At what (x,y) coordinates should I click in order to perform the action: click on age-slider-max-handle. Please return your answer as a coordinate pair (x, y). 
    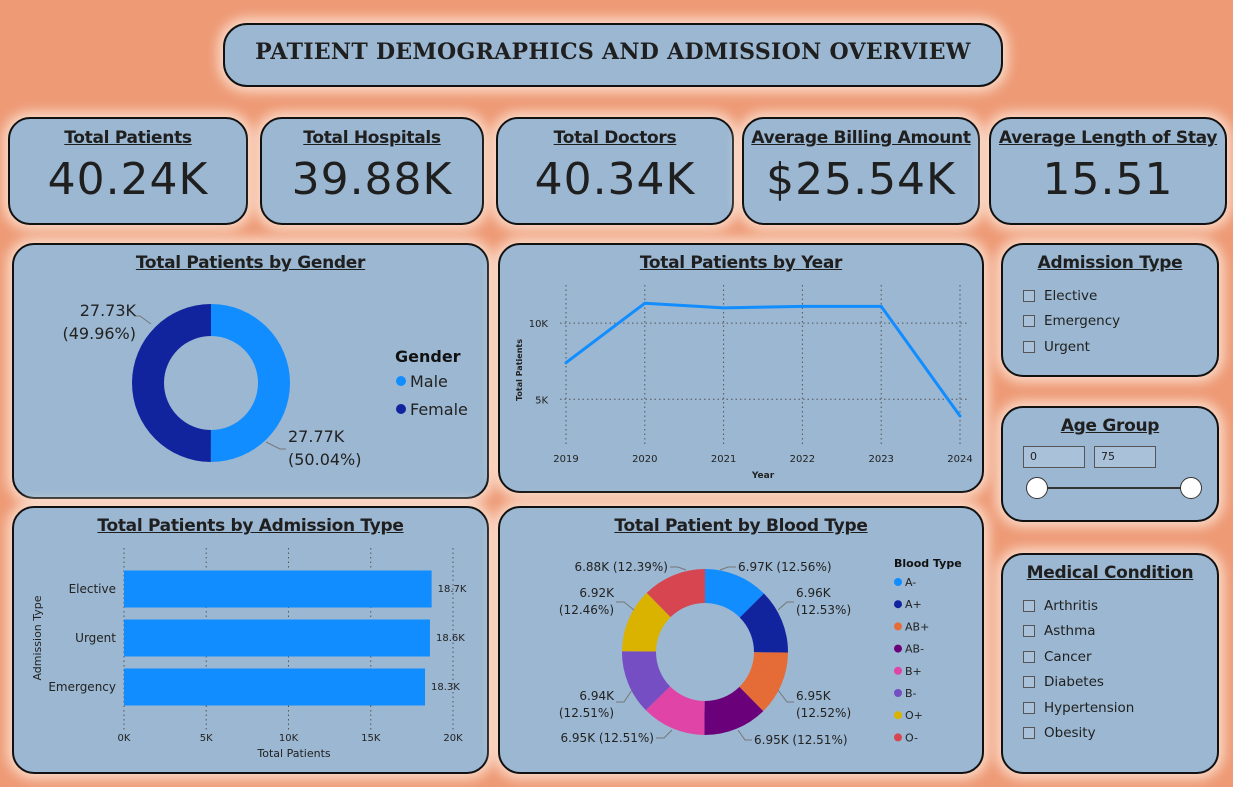
    Looking at the image, I should click on (1191, 488).